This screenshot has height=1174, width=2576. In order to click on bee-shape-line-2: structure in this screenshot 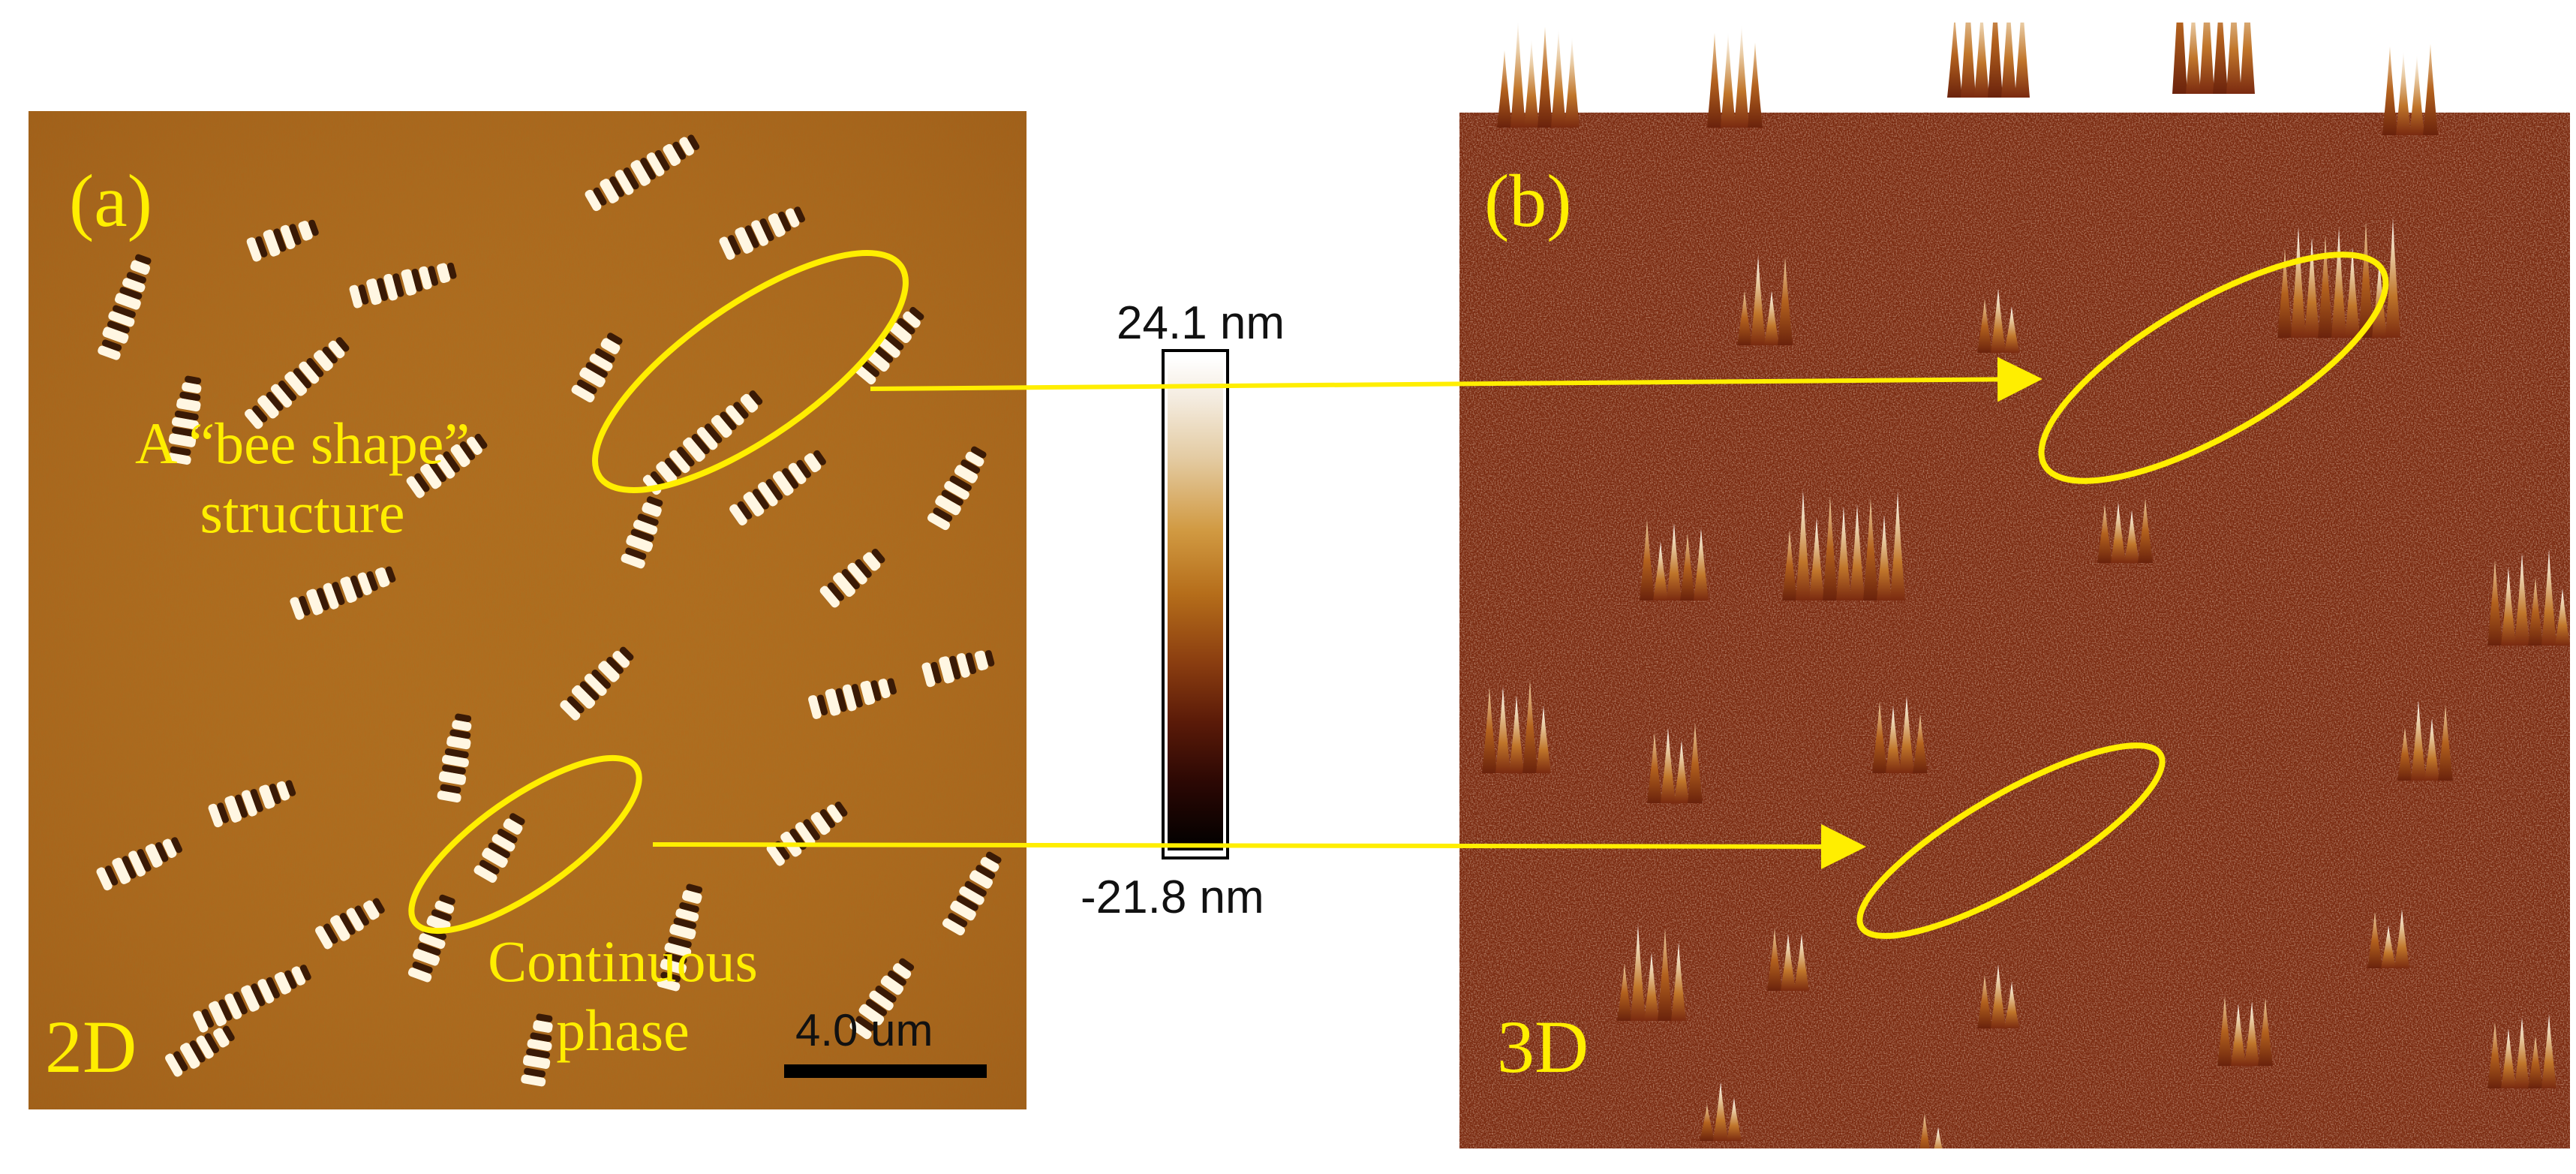, I will do `click(302, 513)`.